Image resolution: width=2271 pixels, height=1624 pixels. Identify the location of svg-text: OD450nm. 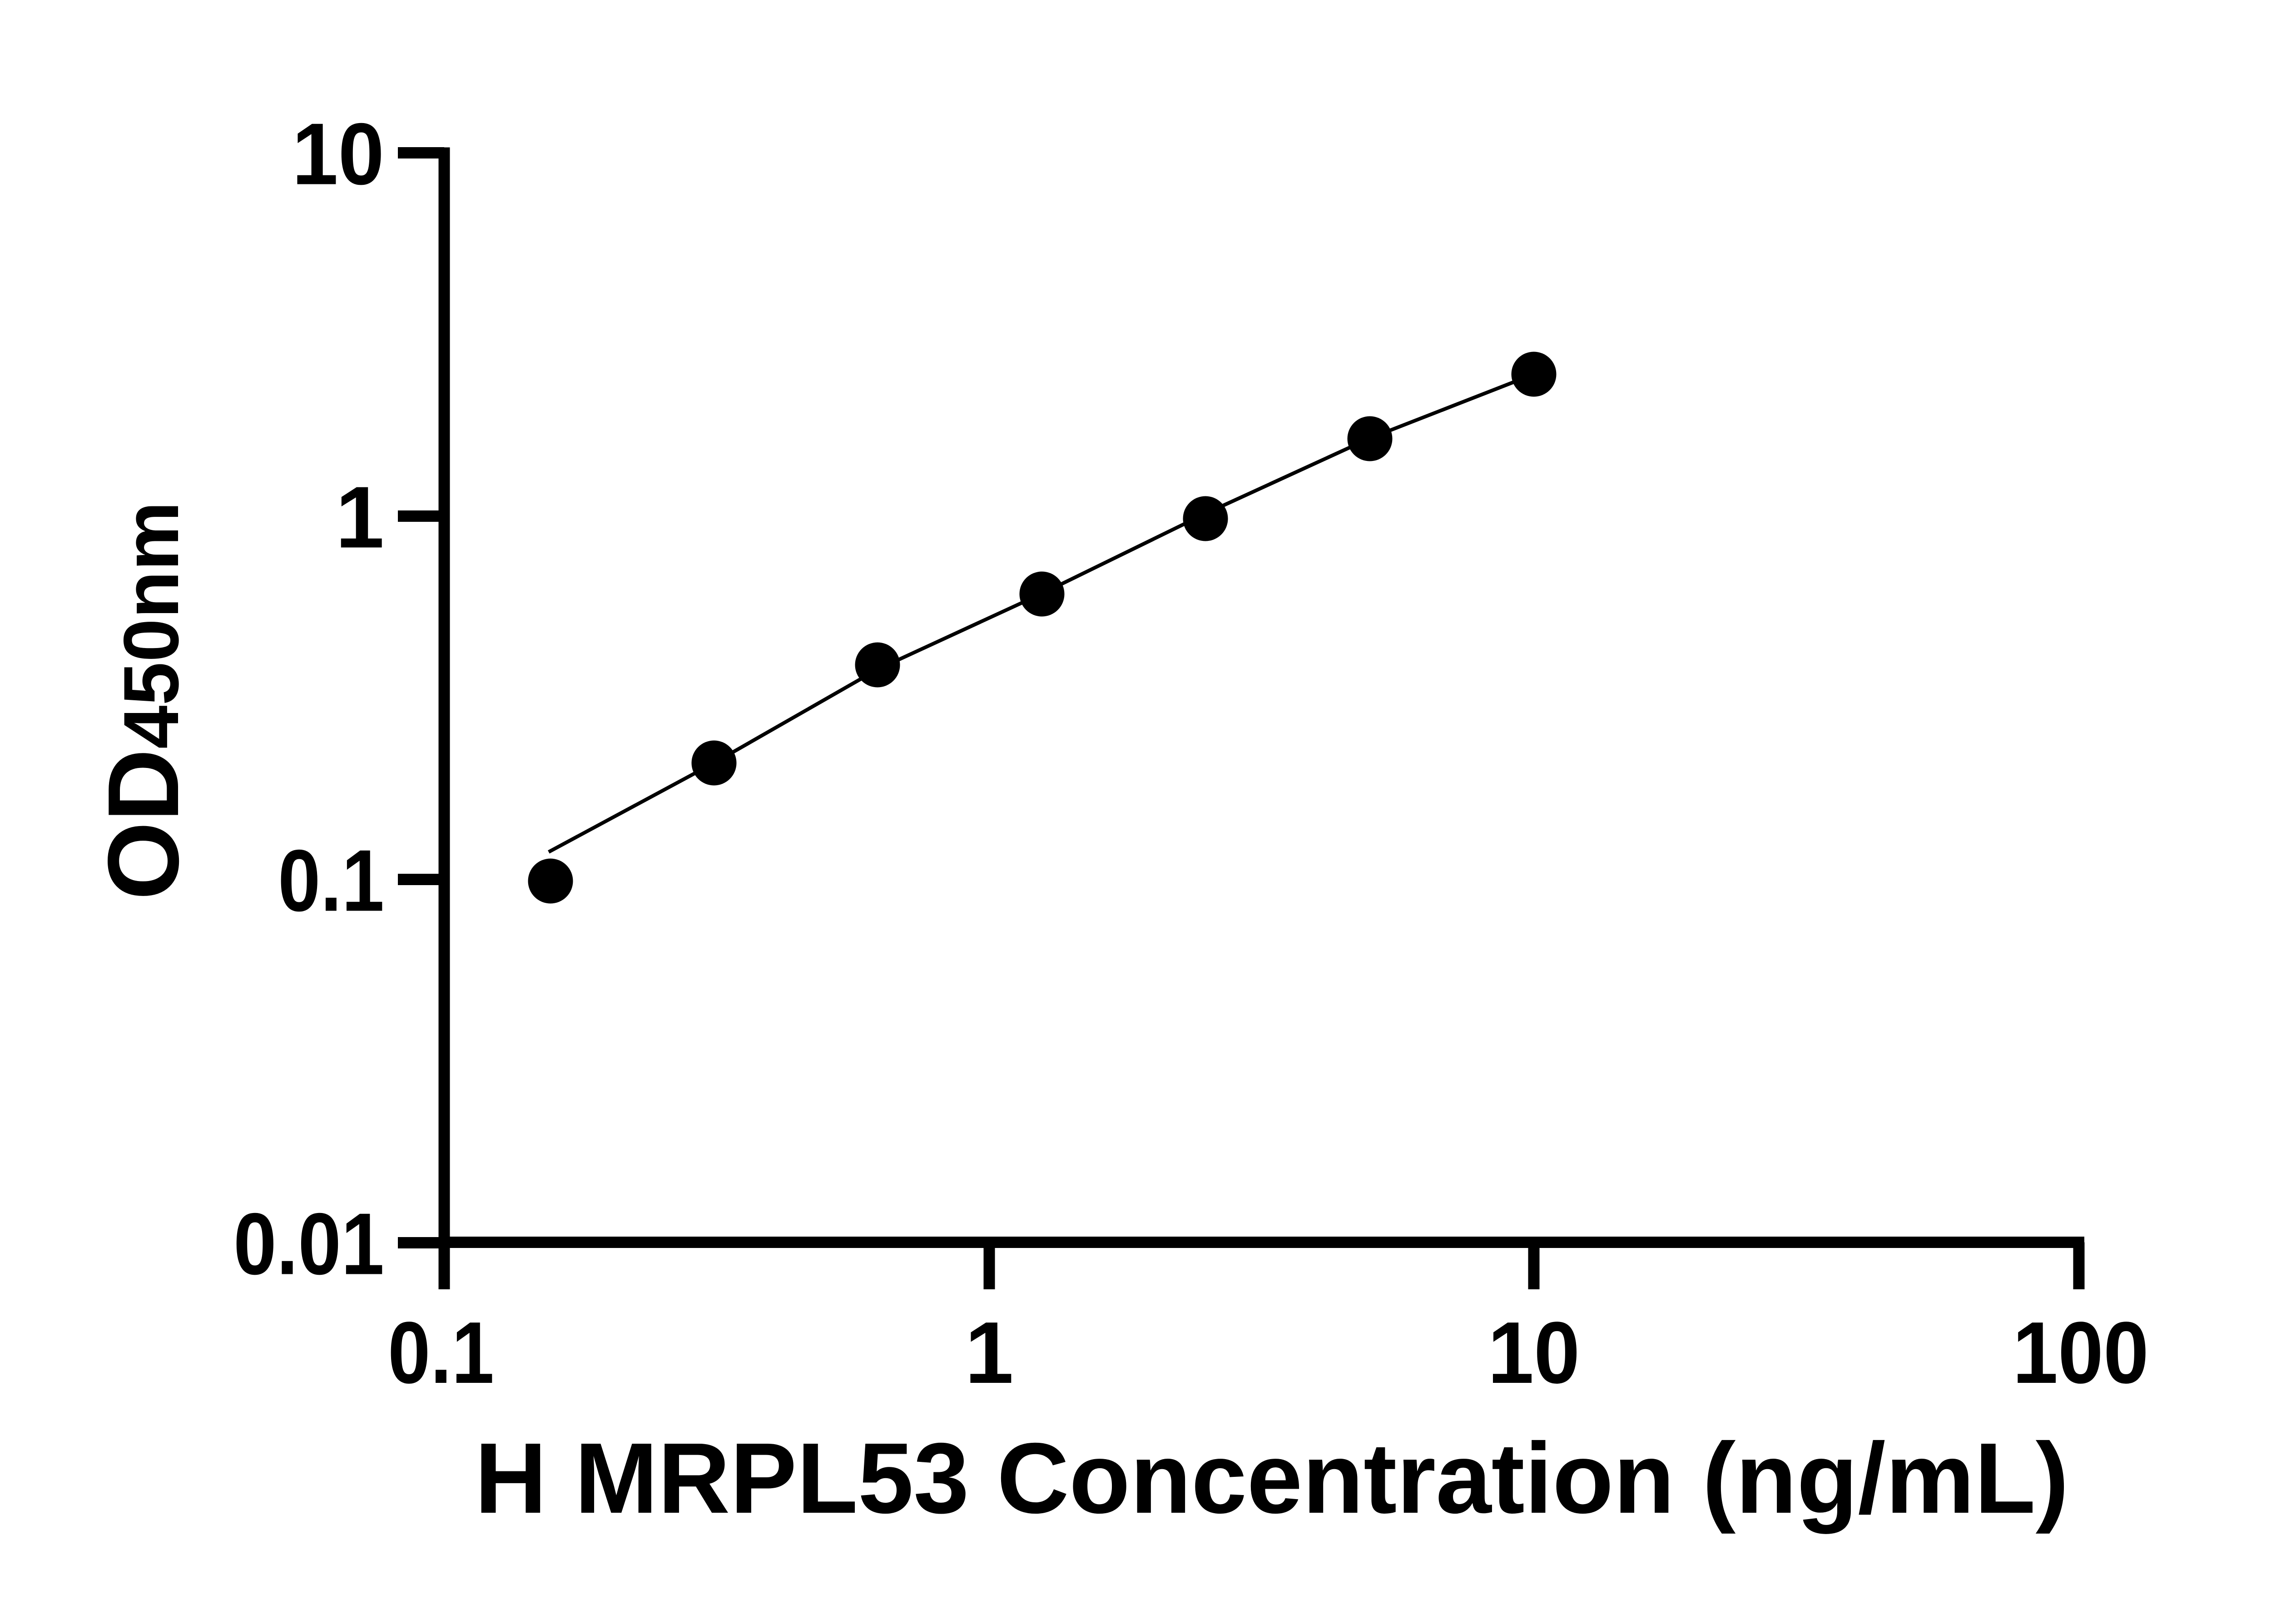
(143, 700).